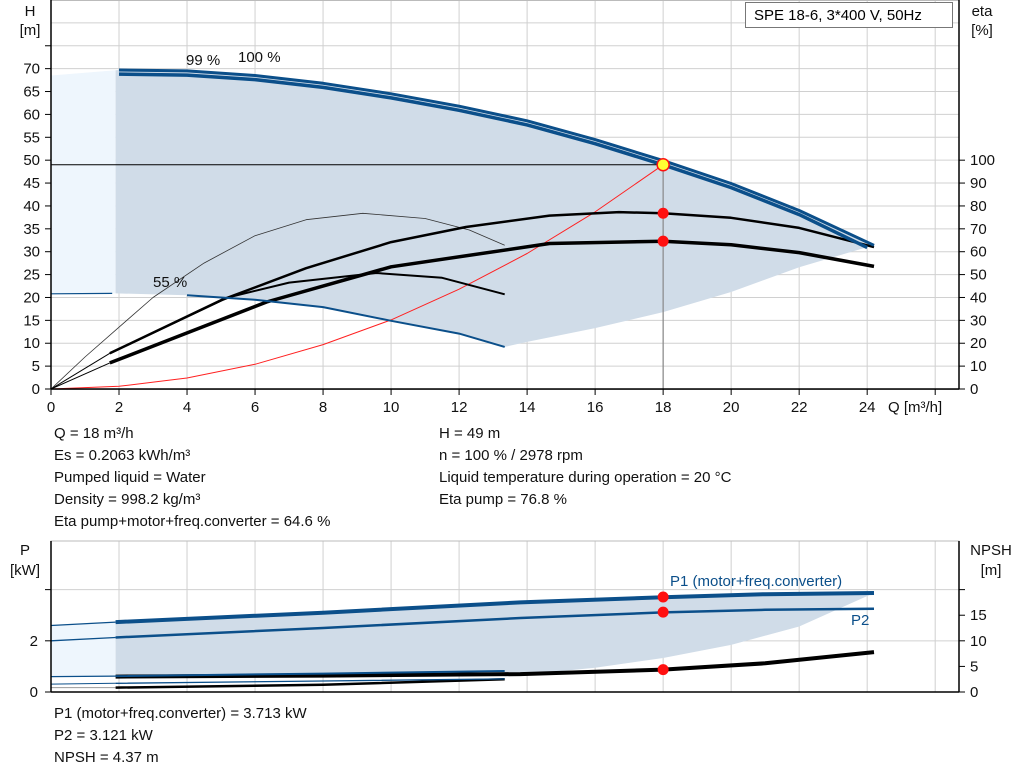 The height and width of the screenshot is (781, 1024). I want to click on x-tick-label: 16, so click(595, 407).